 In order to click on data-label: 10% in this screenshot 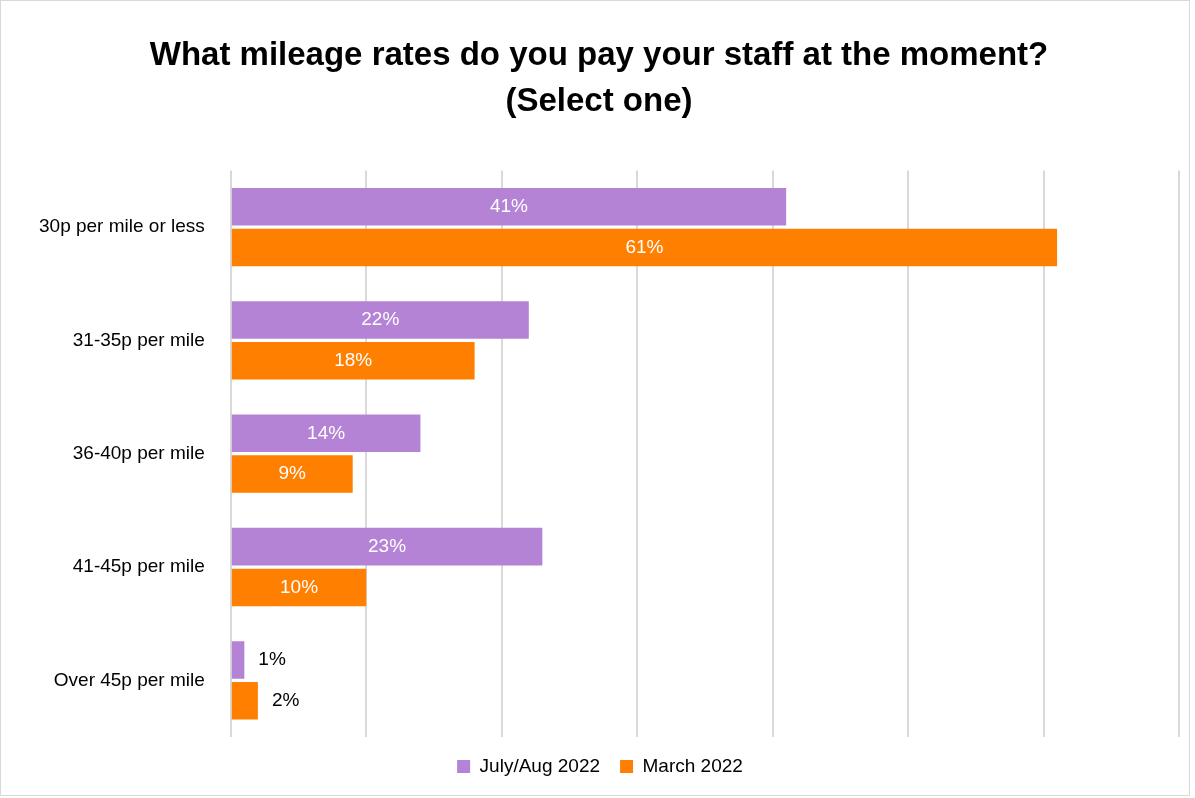, I will do `click(299, 586)`.